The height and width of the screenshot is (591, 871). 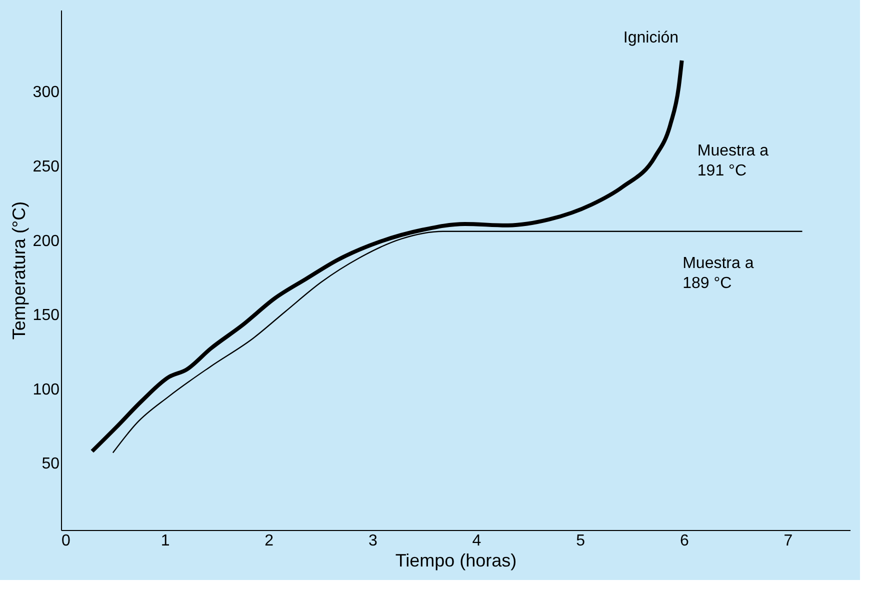 What do you see at coordinates (46, 167) in the screenshot?
I see `y-tick-label: 250` at bounding box center [46, 167].